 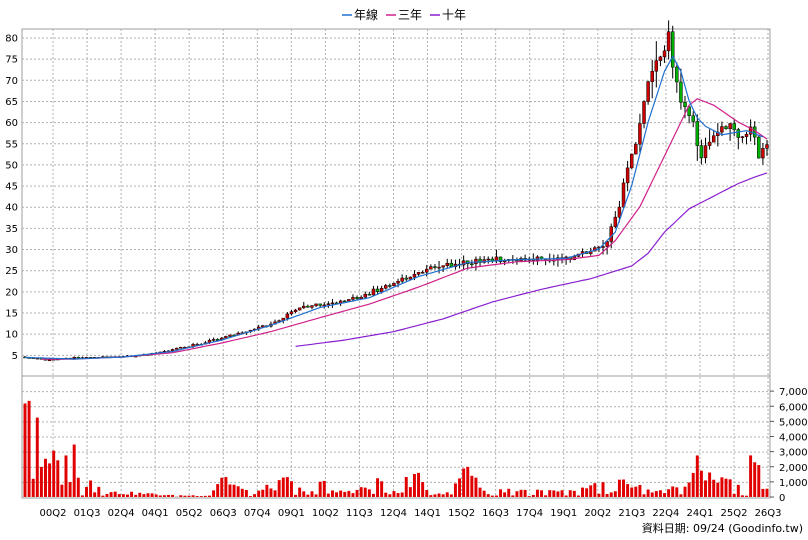 I want to click on x-tick-label: 15Q2, so click(x=461, y=513).